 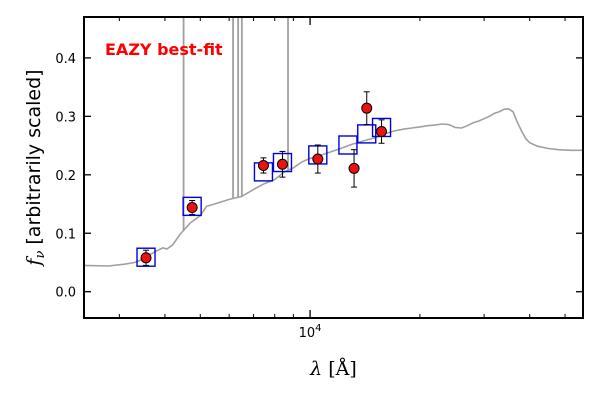 What do you see at coordinates (65, 293) in the screenshot?
I see `y-tick-label: 0.0` at bounding box center [65, 293].